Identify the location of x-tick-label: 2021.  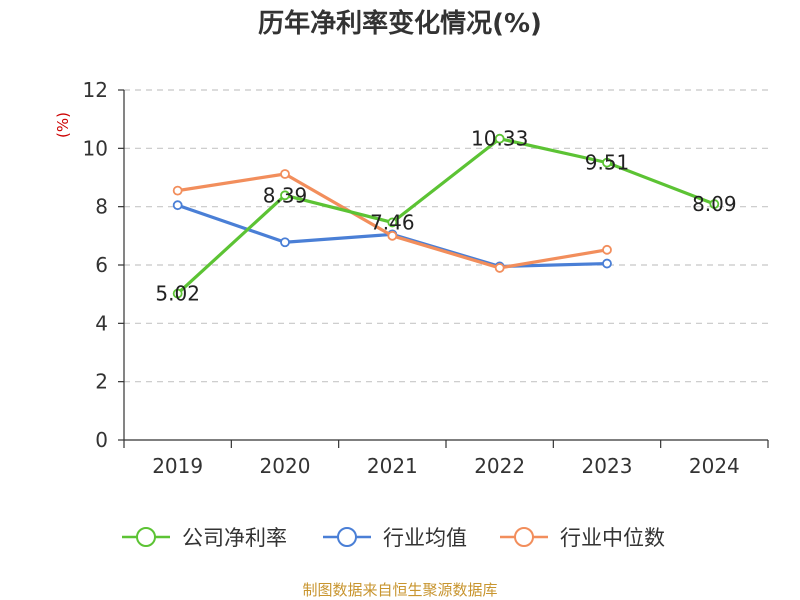
(392, 466).